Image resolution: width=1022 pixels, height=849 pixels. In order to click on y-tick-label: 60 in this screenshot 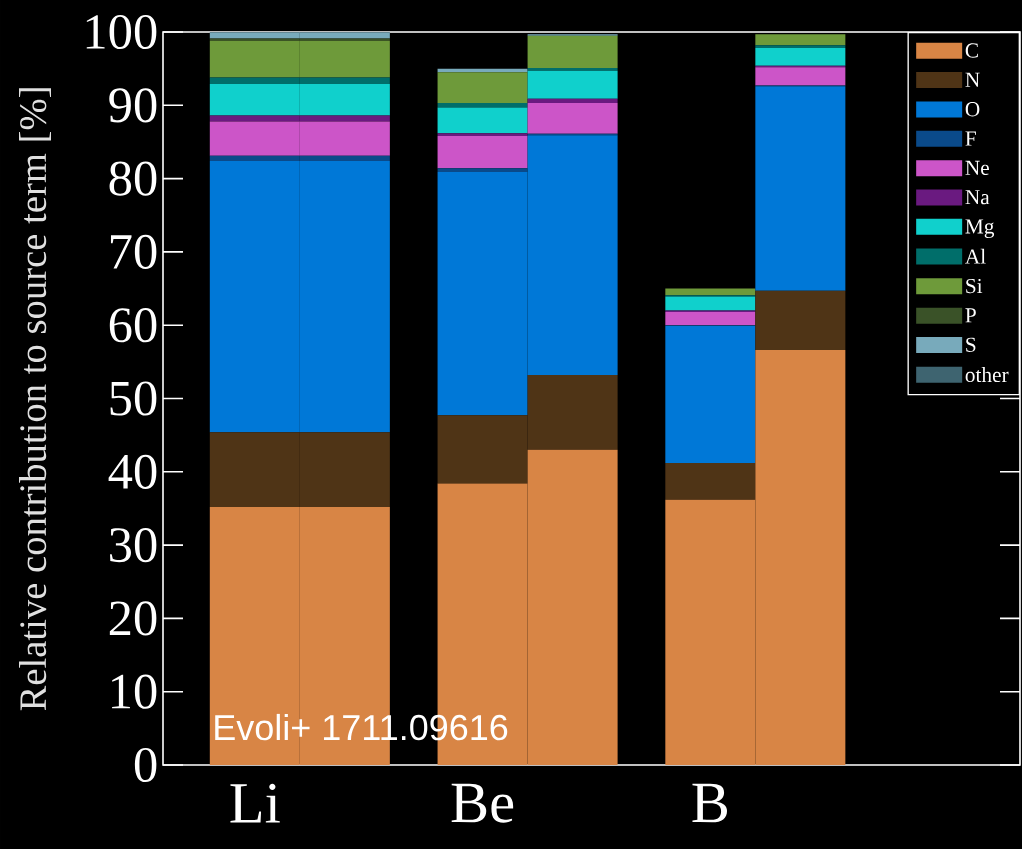, I will do `click(133, 325)`.